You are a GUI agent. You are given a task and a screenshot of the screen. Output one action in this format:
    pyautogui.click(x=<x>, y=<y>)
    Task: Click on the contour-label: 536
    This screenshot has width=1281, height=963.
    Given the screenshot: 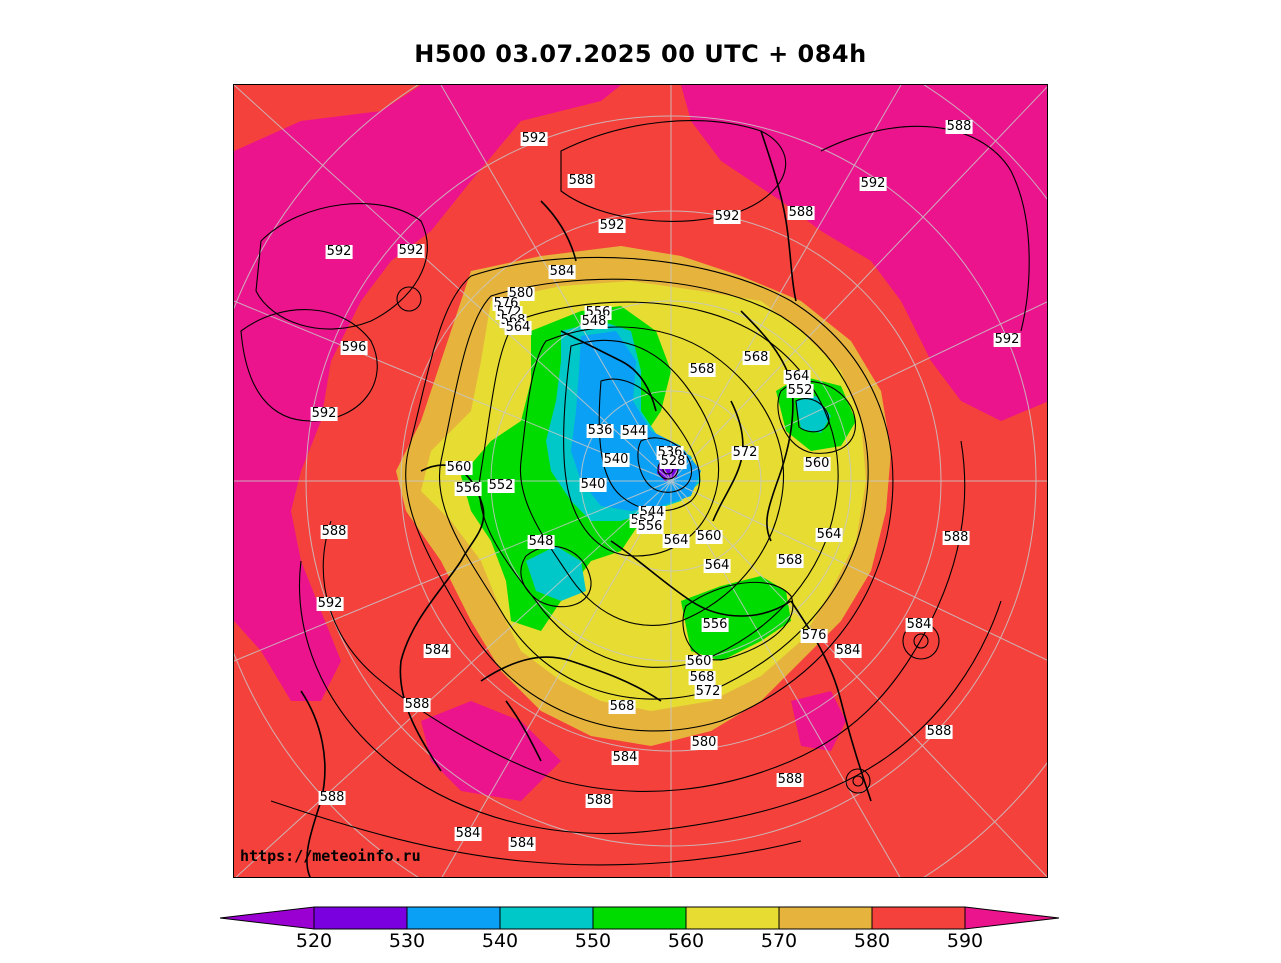 What is the action you would take?
    pyautogui.click(x=600, y=430)
    